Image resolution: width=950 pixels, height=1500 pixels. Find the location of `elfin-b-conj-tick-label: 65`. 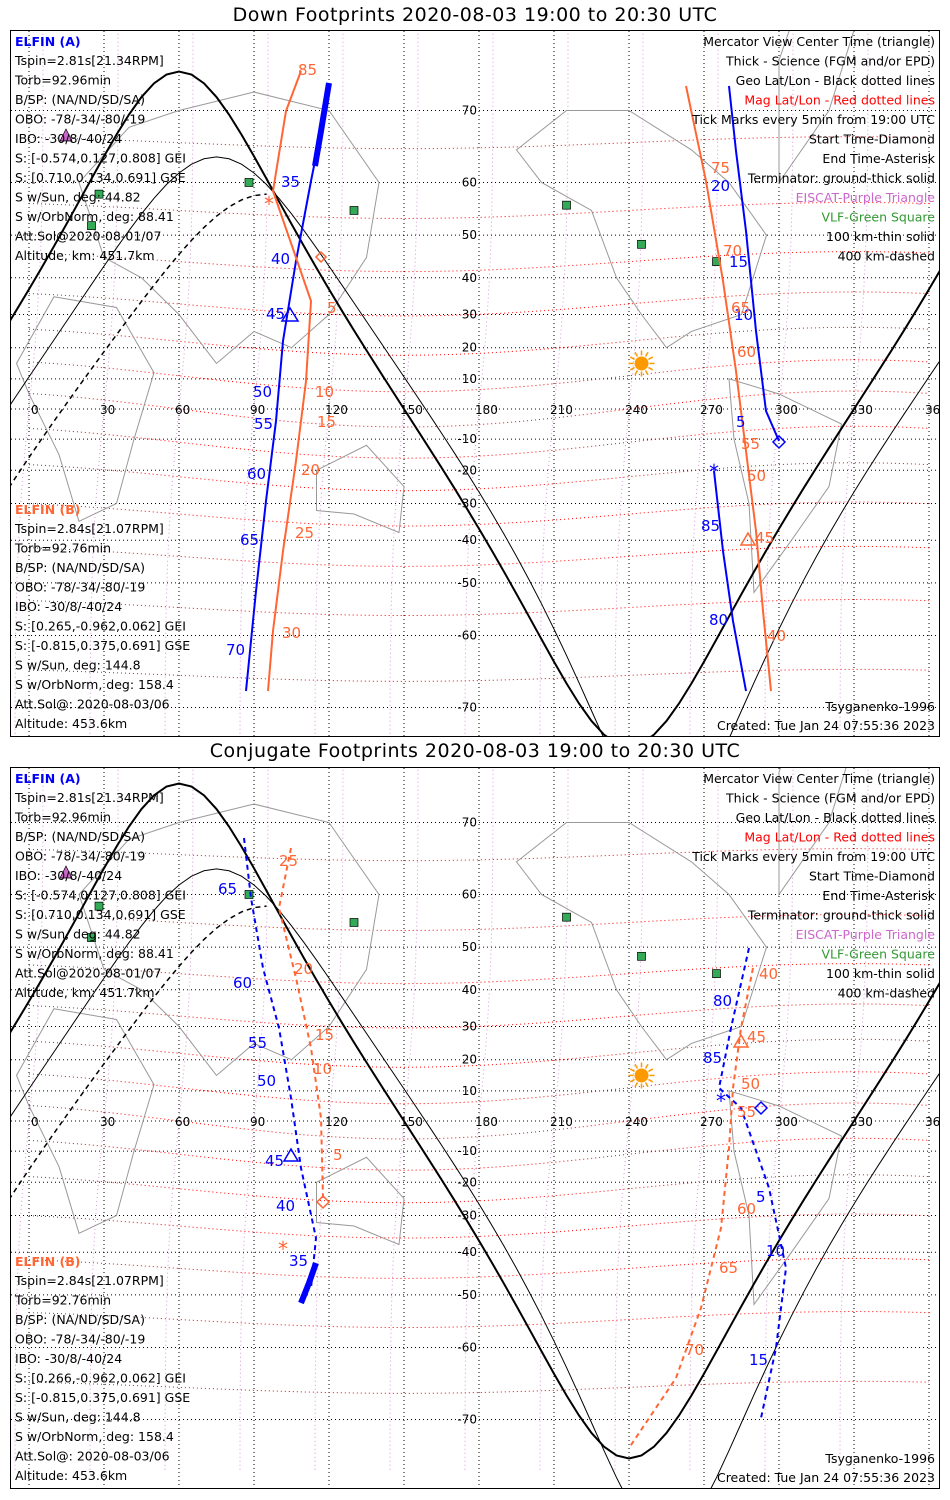

elfin-b-conj-tick-label: 65 is located at coordinates (728, 1268).